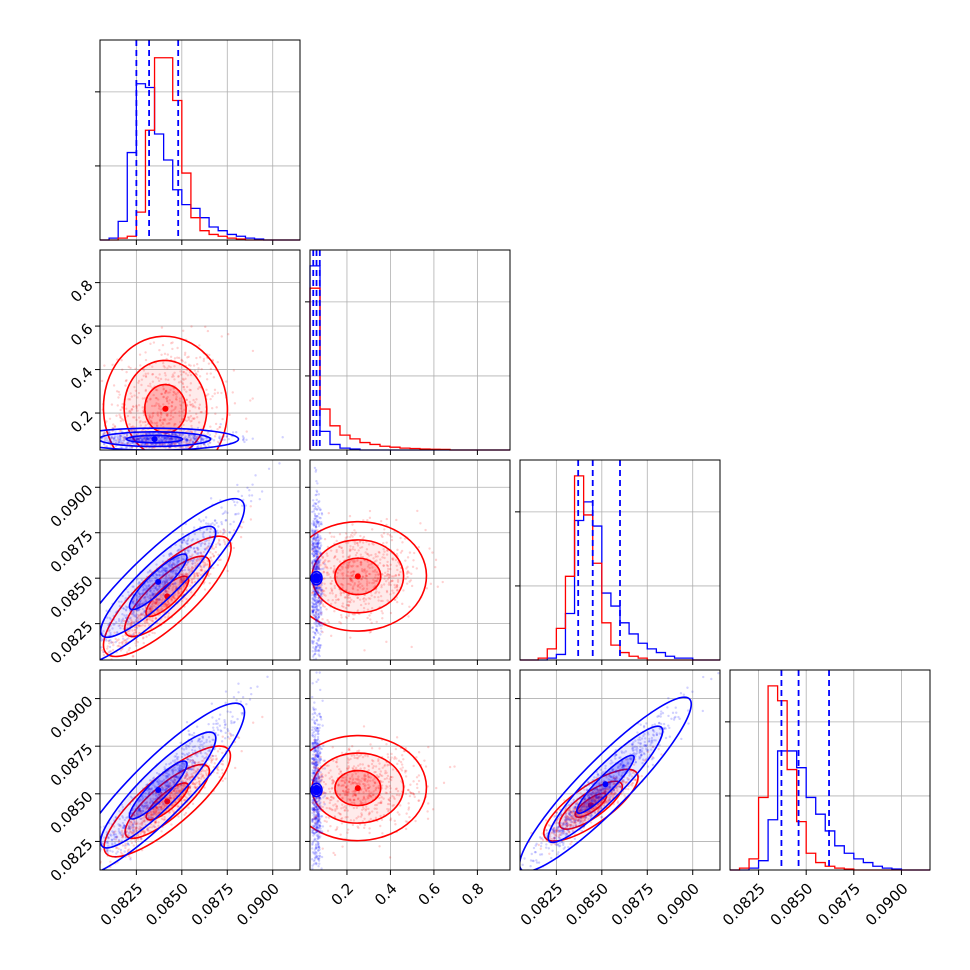 Image resolution: width=970 pixels, height=970 pixels. Describe the element at coordinates (316, 578) in the screenshot. I see `blue-center-marker` at that location.